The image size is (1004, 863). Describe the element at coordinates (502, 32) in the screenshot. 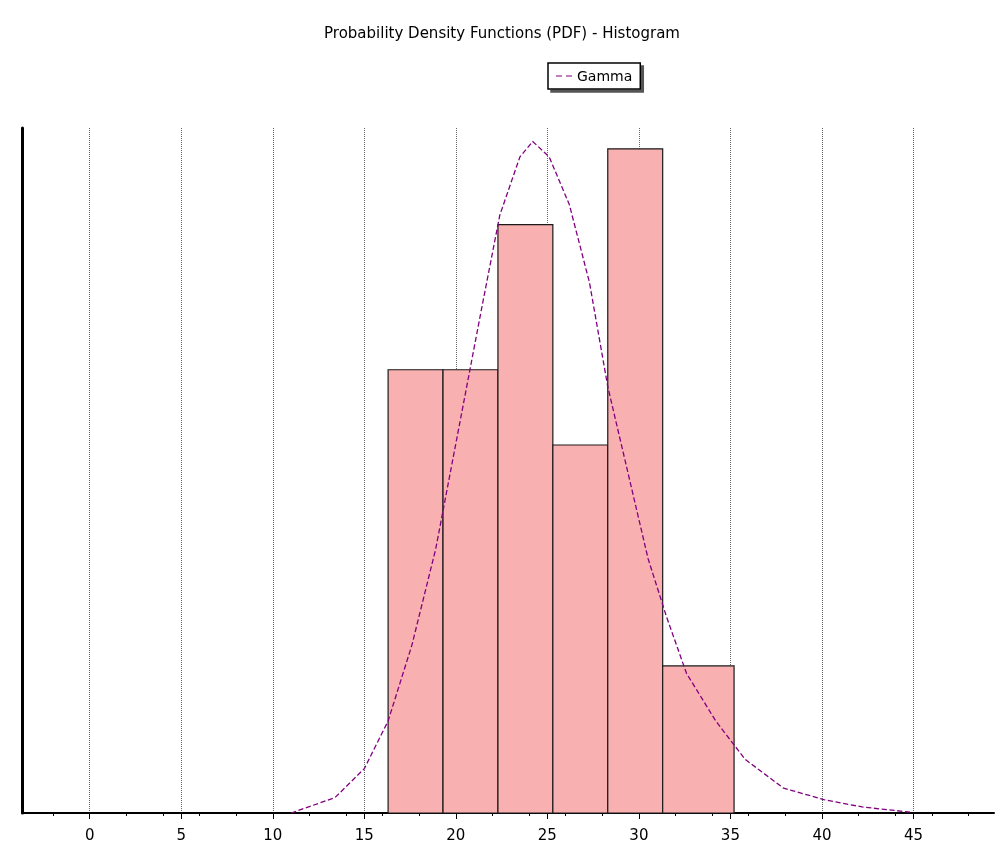

I see `chart-title: Probability Density Functions (PDF) - Histogram` at that location.